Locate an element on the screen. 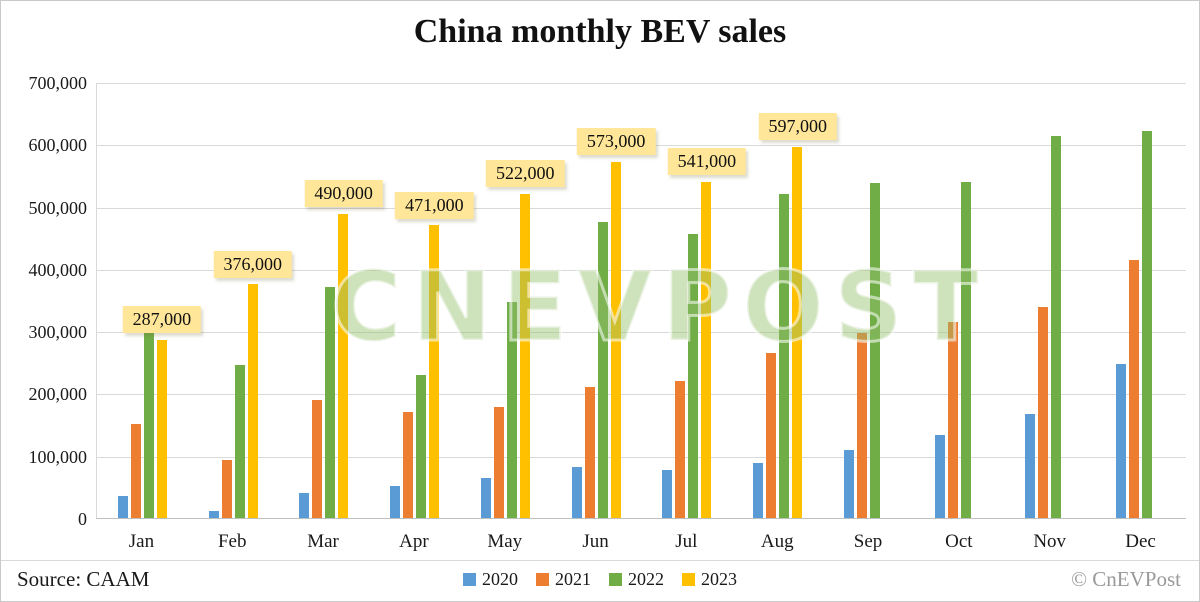  bar-2022-jul is located at coordinates (693, 376).